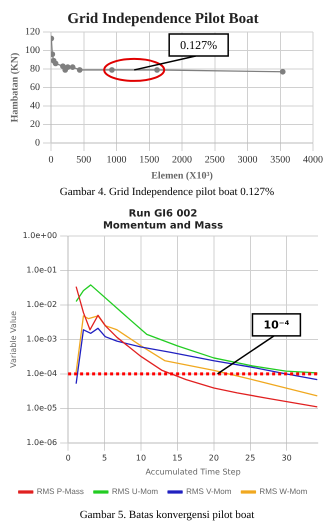  Describe the element at coordinates (280, 160) in the screenshot. I see `x-tick-label: 3500` at that location.